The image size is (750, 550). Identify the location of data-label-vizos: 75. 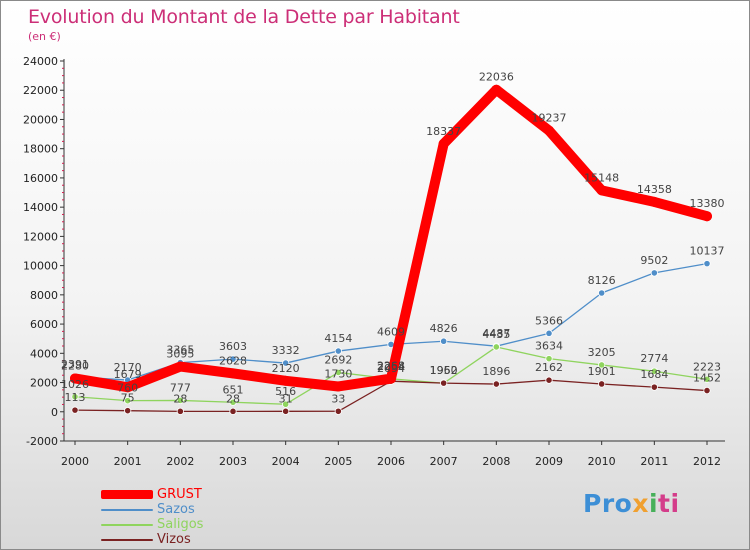
(128, 398).